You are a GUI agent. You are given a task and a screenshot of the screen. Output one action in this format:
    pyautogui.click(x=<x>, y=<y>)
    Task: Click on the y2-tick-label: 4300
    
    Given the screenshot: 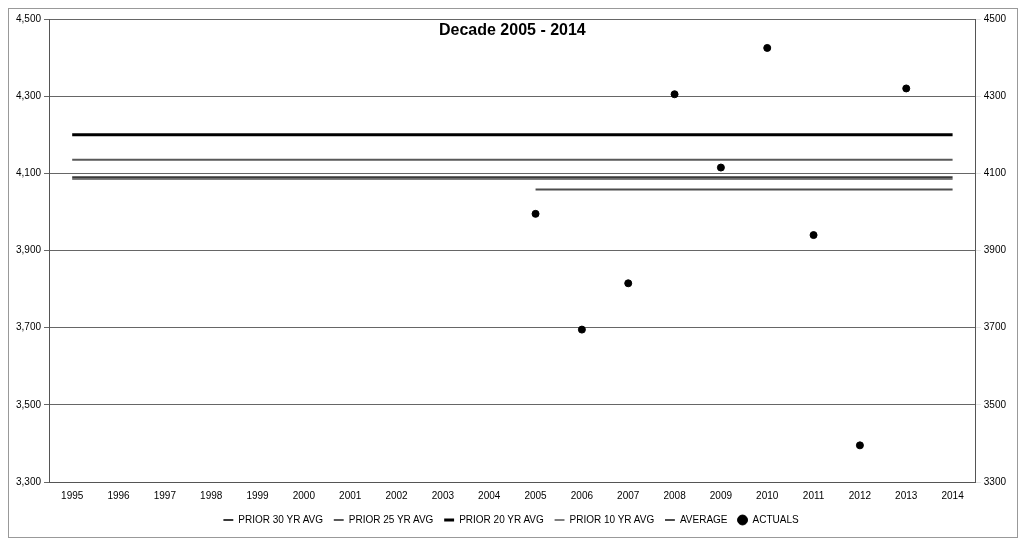 What is the action you would take?
    pyautogui.click(x=995, y=95)
    